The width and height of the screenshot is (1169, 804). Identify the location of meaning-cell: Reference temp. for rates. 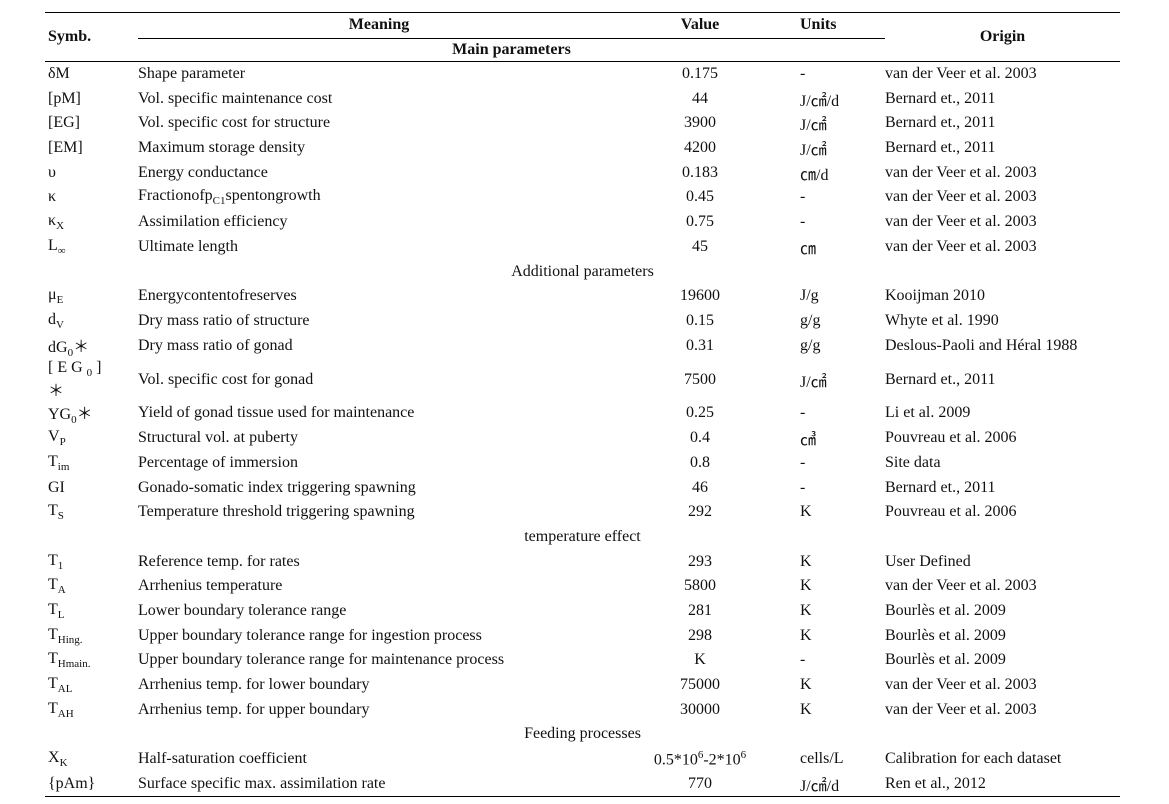
(219, 561).